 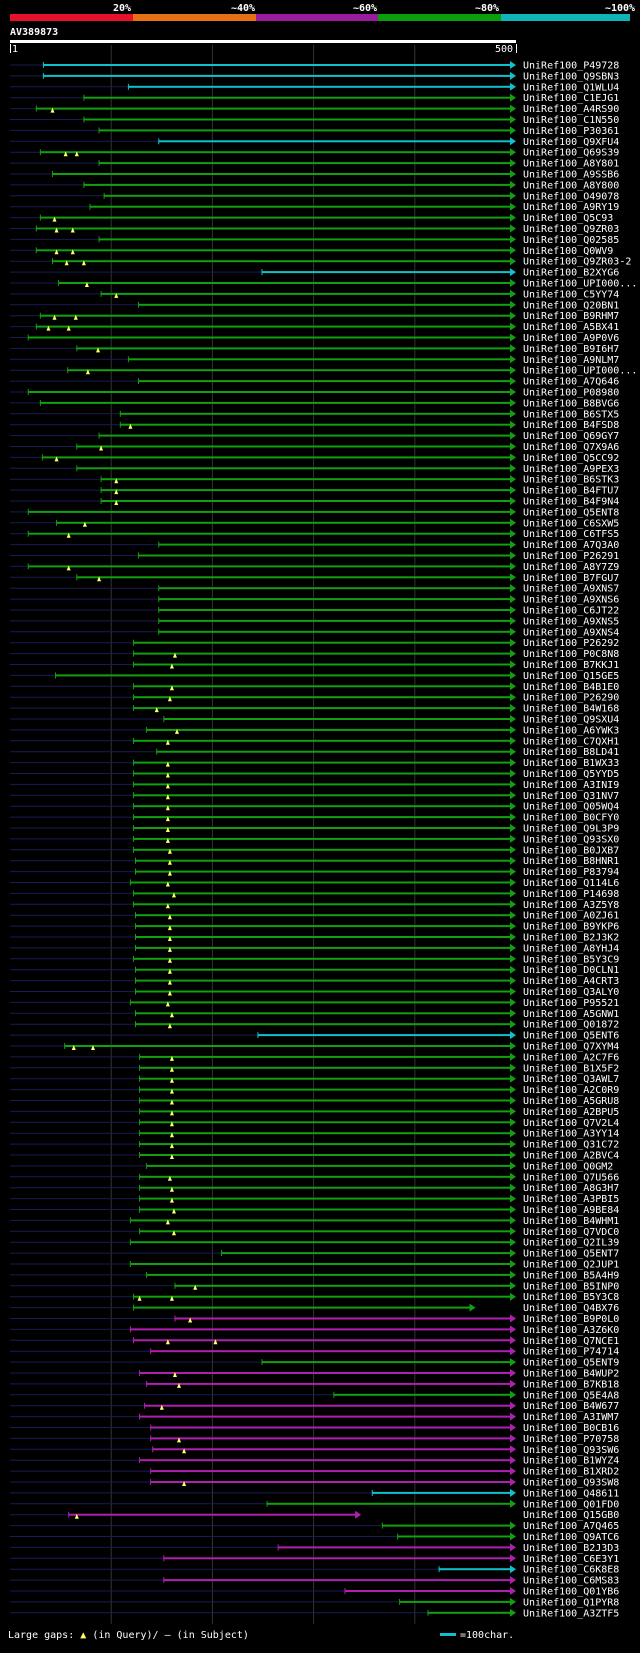 I want to click on hit-row: UniRef100_A3Z5Y8, so click(x=314, y=905).